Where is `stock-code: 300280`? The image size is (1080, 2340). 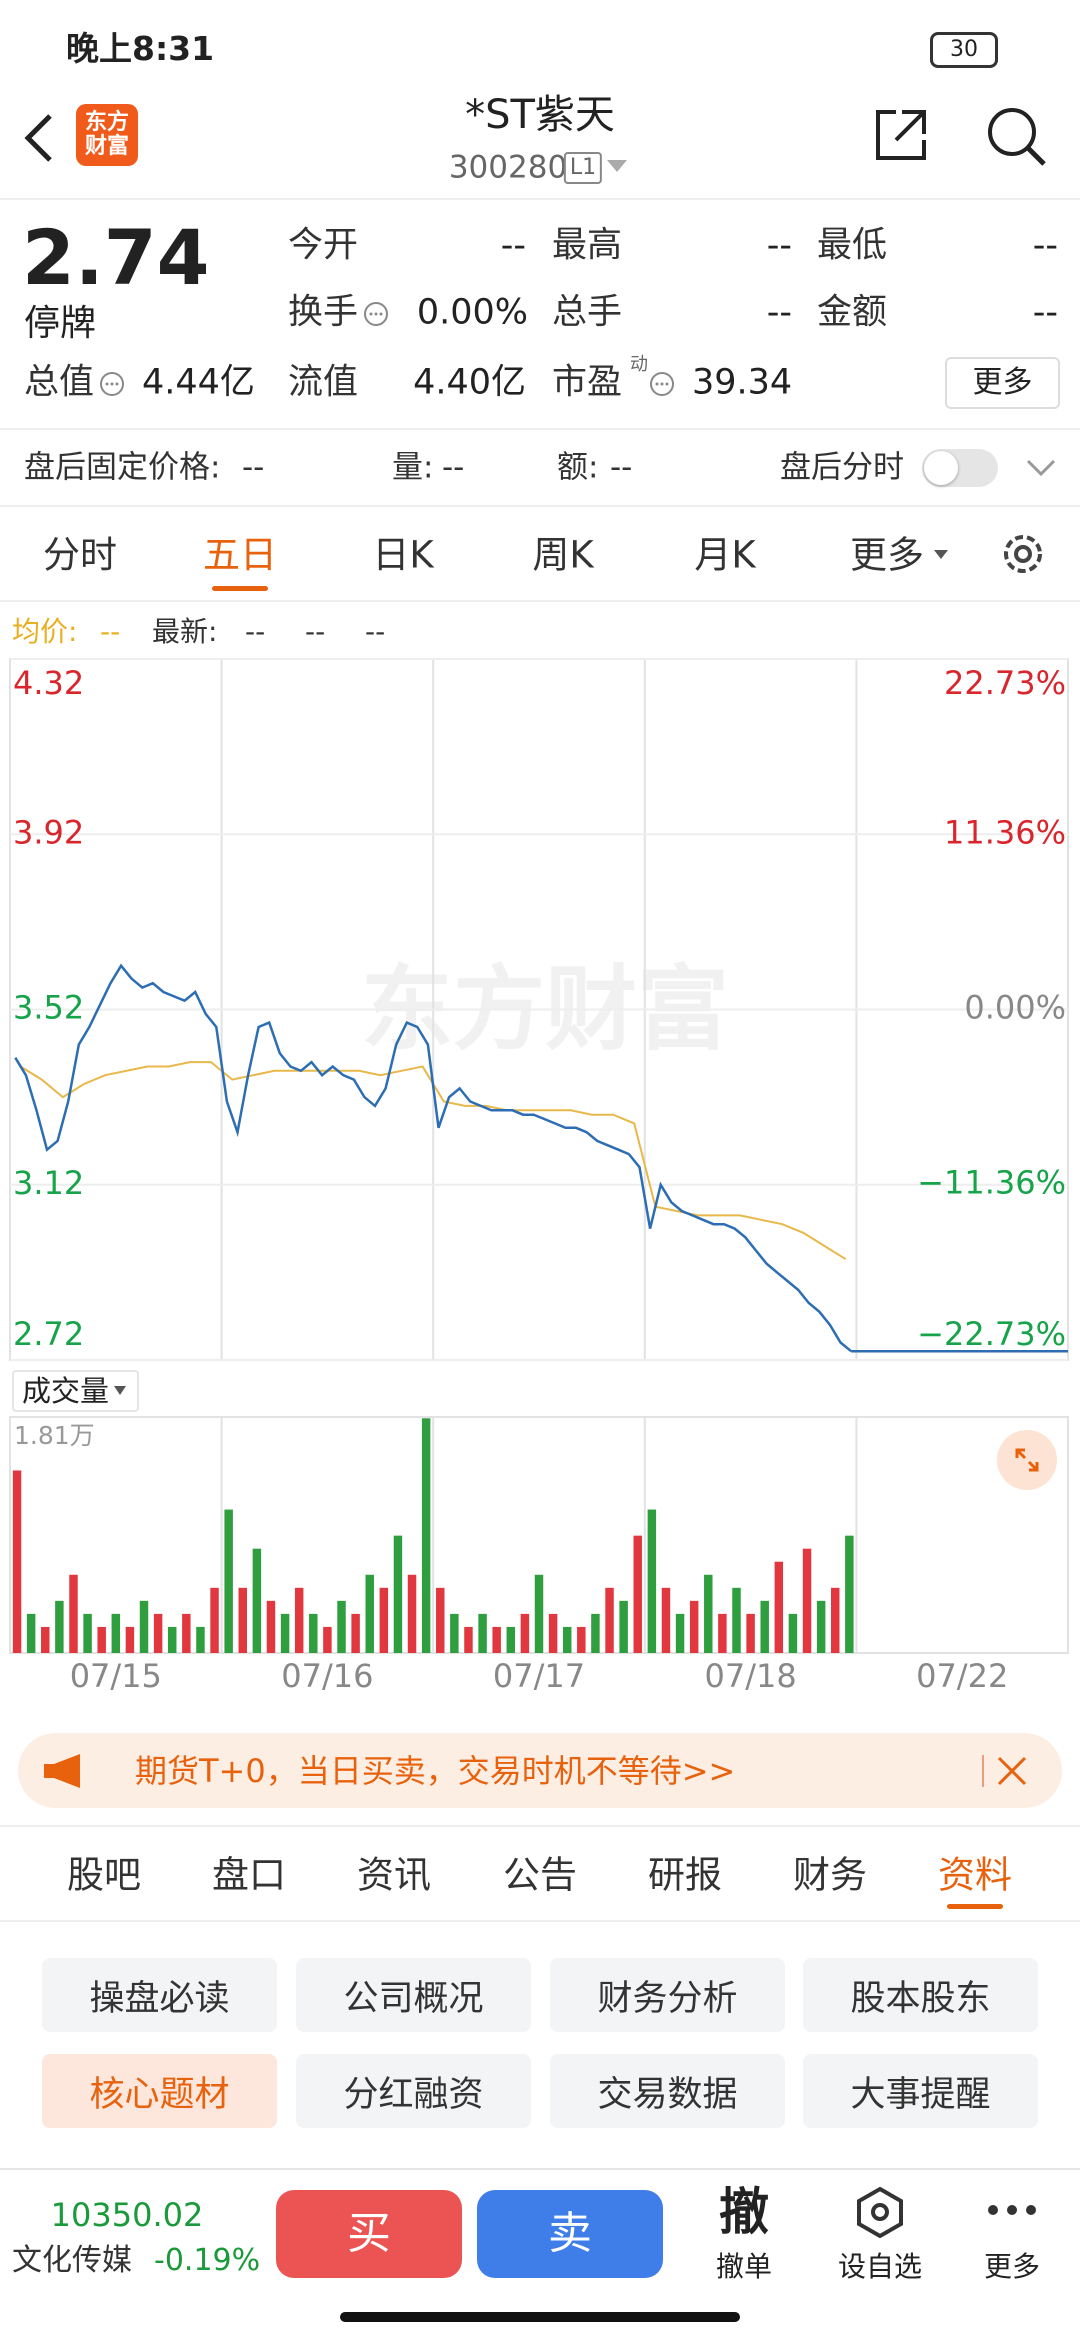
stock-code: 300280 is located at coordinates (508, 167).